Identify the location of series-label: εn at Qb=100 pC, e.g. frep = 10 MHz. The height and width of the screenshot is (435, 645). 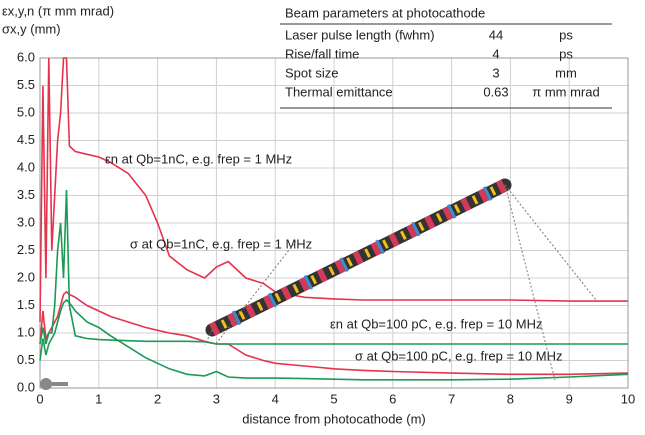
(436, 323).